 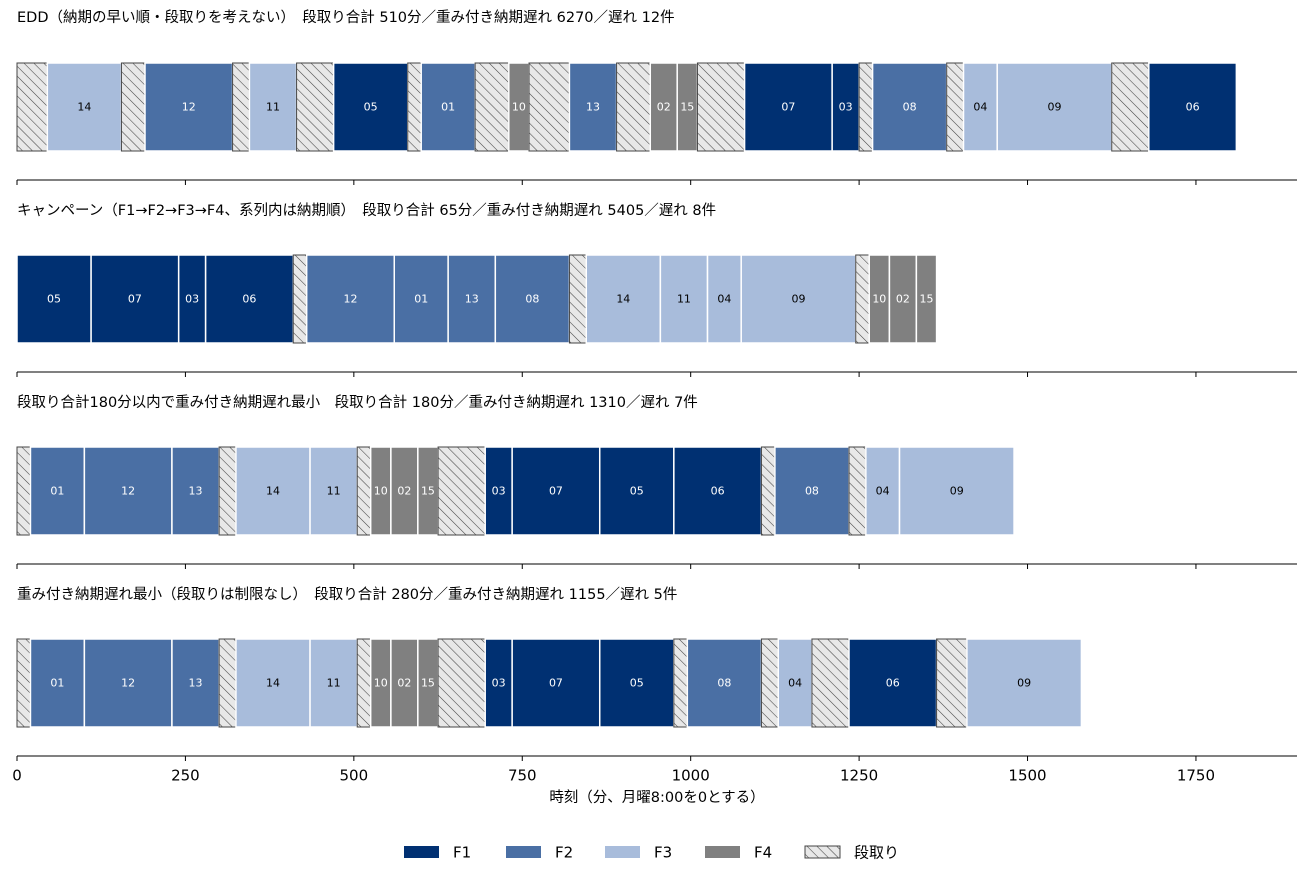 I want to click on x-tick-label: 250, so click(x=185, y=776).